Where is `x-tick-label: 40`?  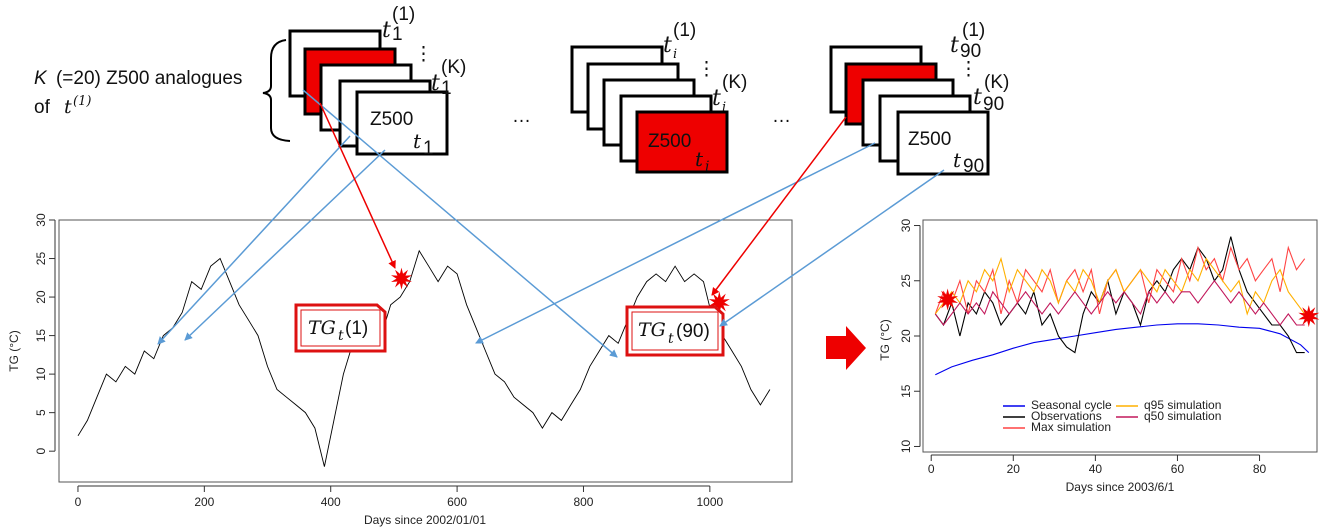 x-tick-label: 40 is located at coordinates (1096, 469).